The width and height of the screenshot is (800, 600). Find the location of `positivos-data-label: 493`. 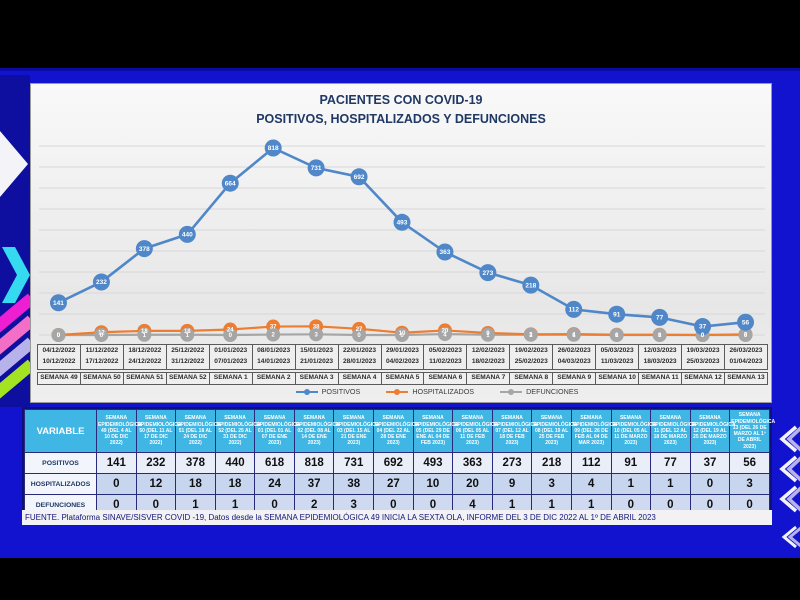

positivos-data-label: 493 is located at coordinates (402, 222).